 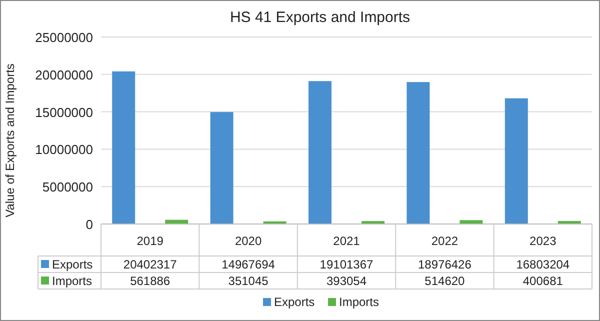 I want to click on y-axis-title: Value of Exports and Imports, so click(x=10, y=141).